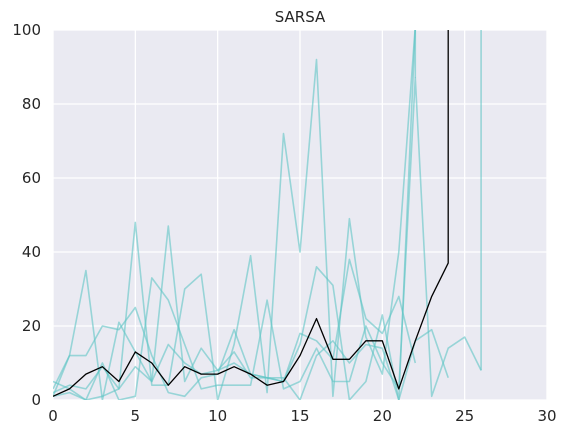  What do you see at coordinates (31, 104) in the screenshot?
I see `y-tick-label: 80` at bounding box center [31, 104].